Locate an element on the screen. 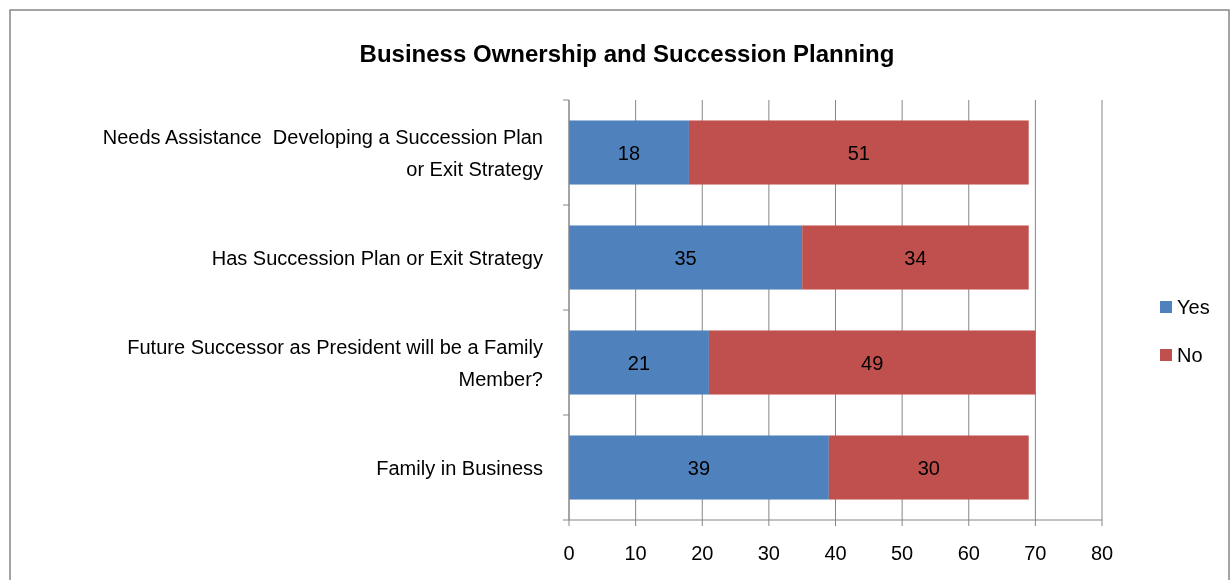 The image size is (1230, 580). x-tick-label: 20 is located at coordinates (702, 553).